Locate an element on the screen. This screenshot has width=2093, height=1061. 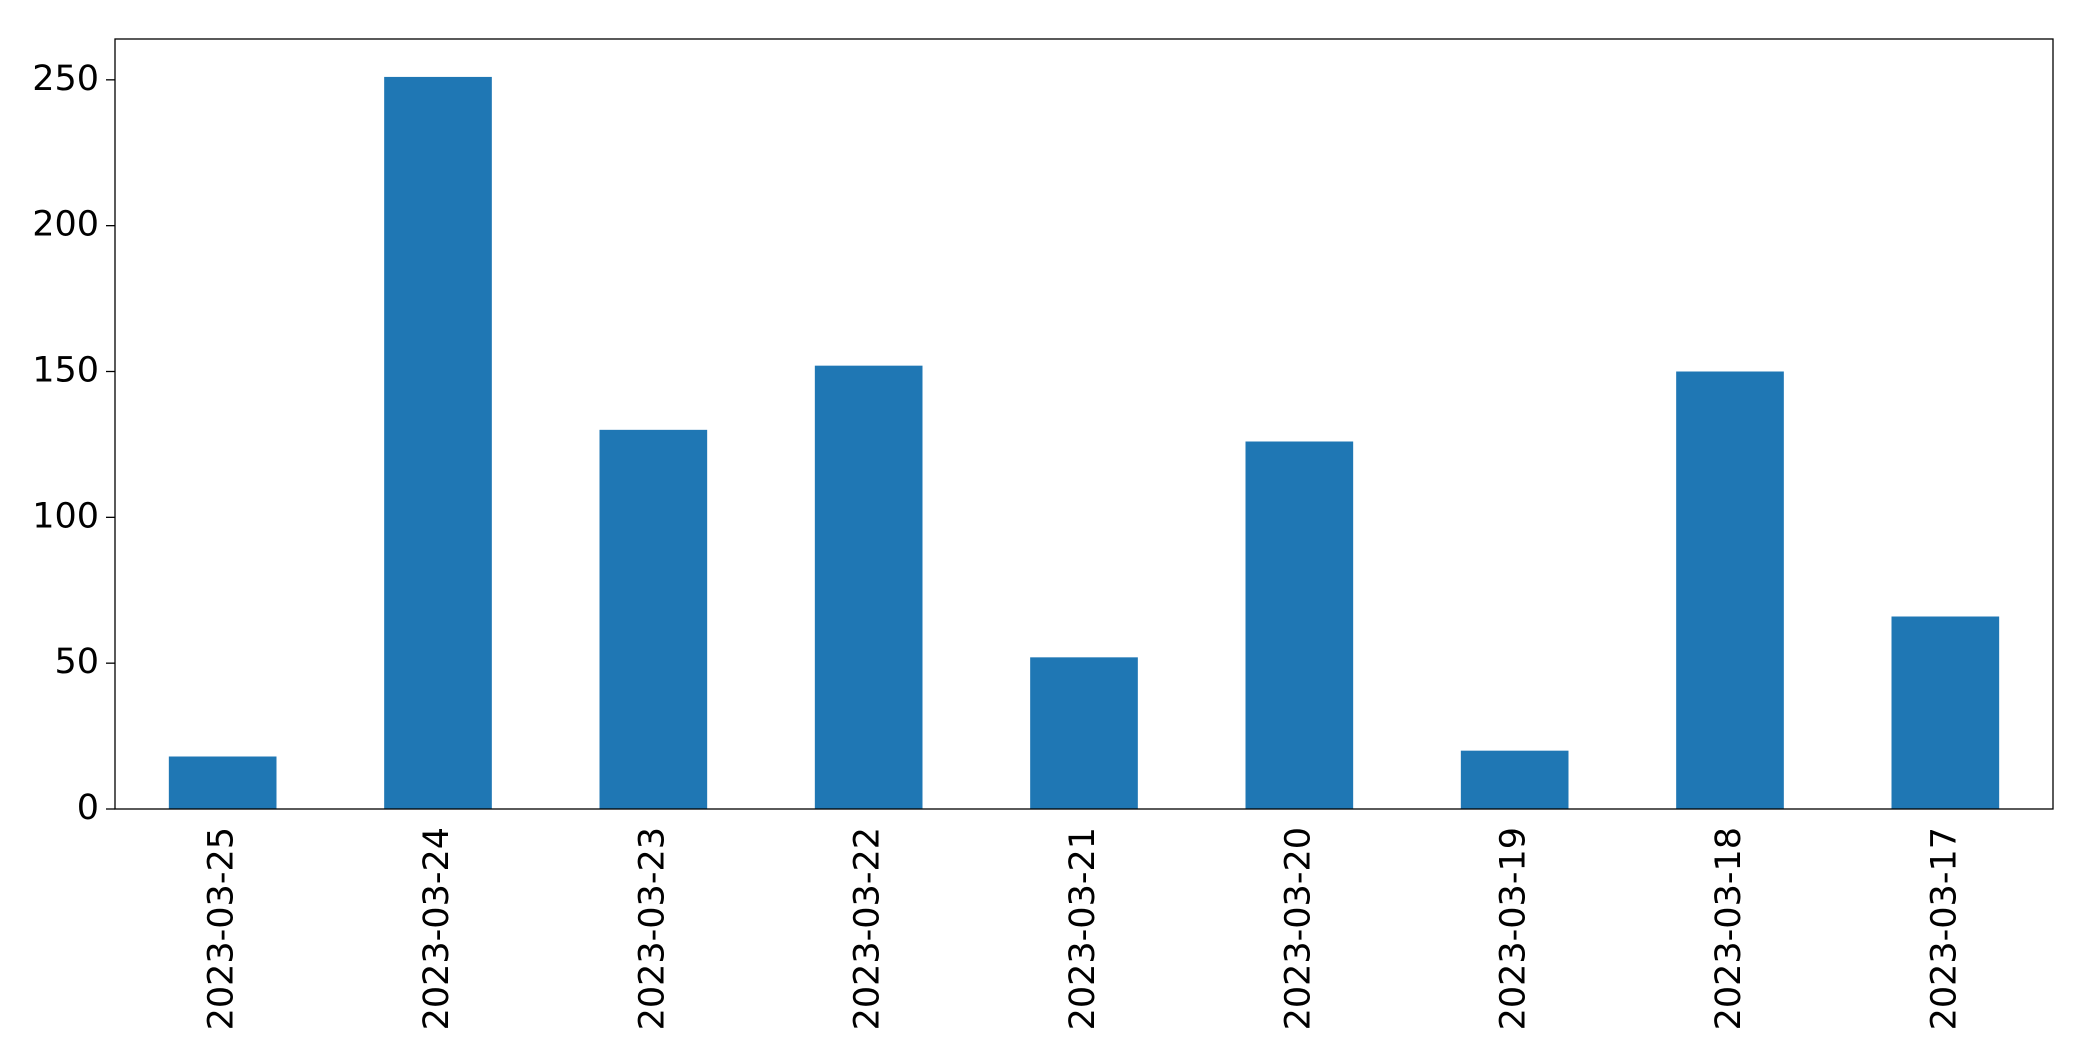
y-tick-label: 150 is located at coordinates (65, 371).